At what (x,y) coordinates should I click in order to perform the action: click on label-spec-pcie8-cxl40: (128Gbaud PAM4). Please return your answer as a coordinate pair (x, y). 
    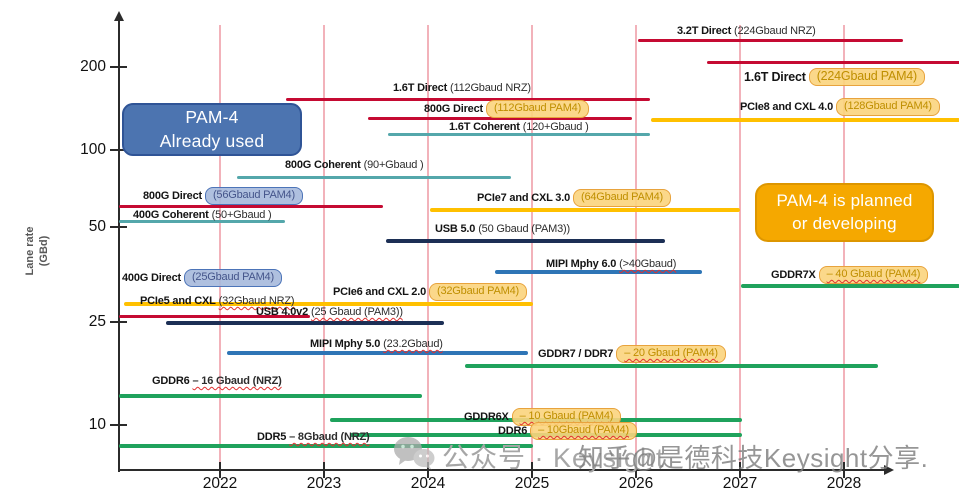
    Looking at the image, I should click on (888, 107).